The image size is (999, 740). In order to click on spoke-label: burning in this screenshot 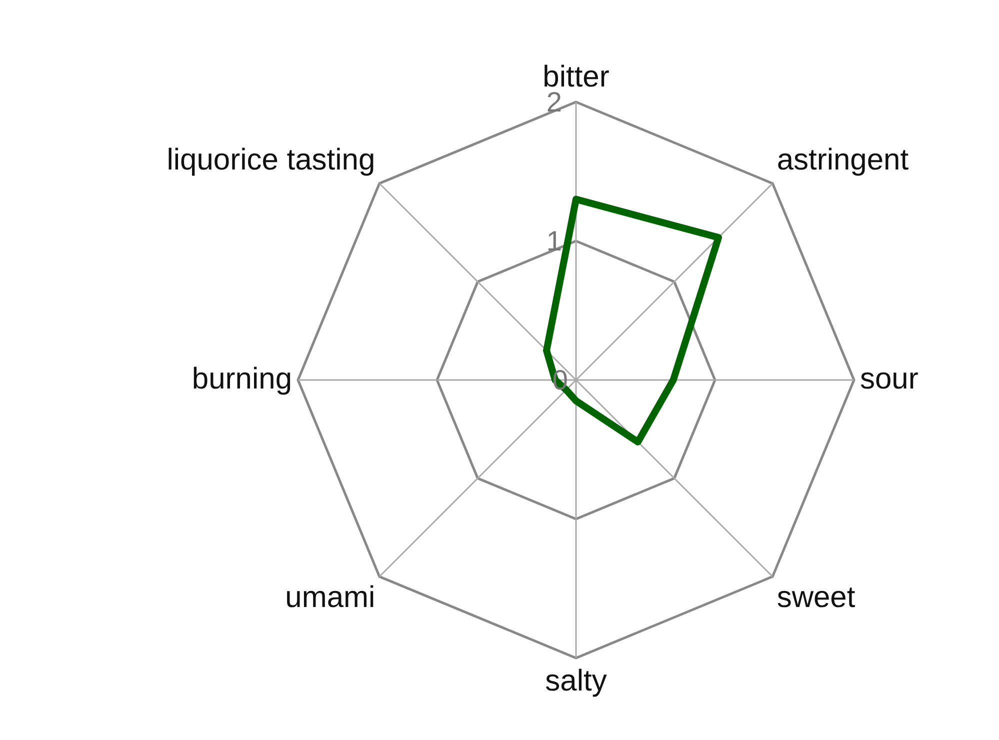, I will do `click(242, 379)`.